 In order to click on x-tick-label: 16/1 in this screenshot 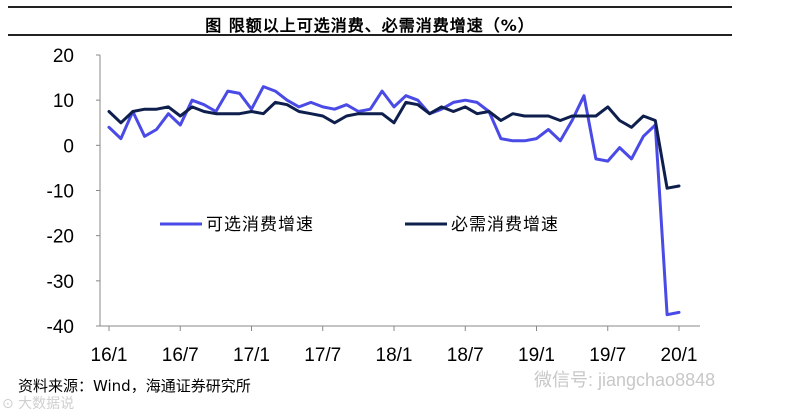, I will do `click(109, 355)`.